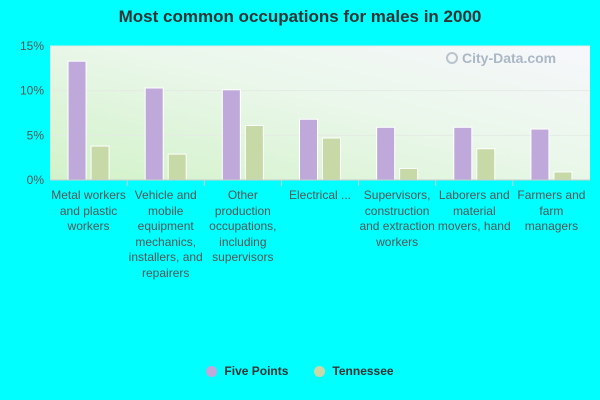  What do you see at coordinates (452, 58) in the screenshot?
I see `search-icon` at bounding box center [452, 58].